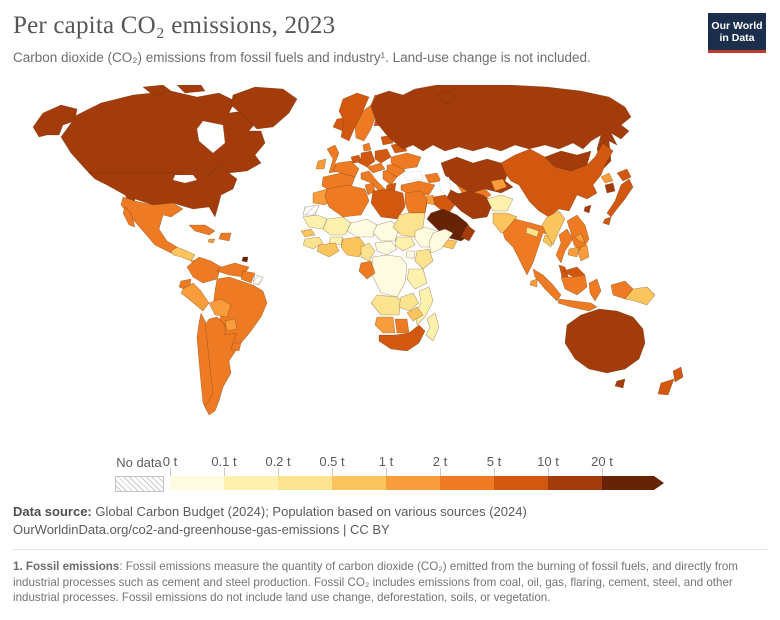  I want to click on region-afghanistan, so click(500, 203).